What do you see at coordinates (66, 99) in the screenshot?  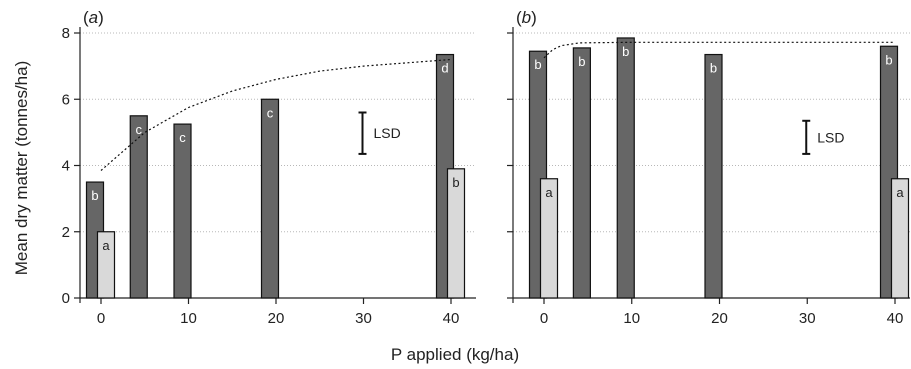 I see `y-tick-label: 6` at bounding box center [66, 99].